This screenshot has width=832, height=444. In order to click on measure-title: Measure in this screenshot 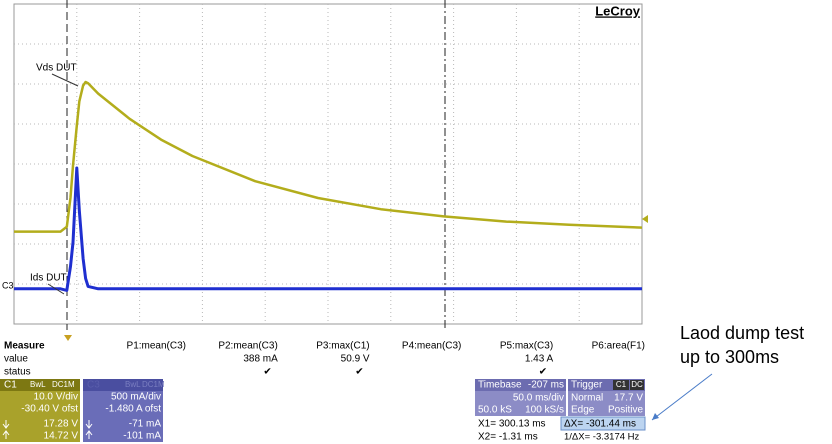, I will do `click(24, 346)`.